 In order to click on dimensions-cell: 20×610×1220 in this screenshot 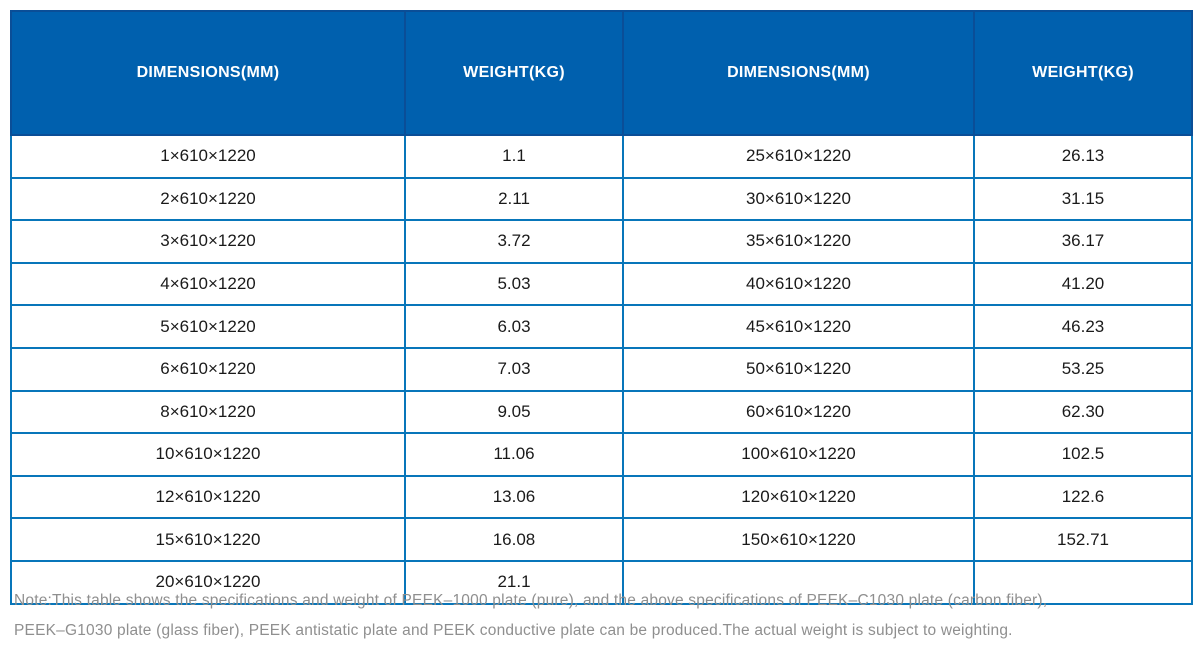, I will do `click(208, 582)`.